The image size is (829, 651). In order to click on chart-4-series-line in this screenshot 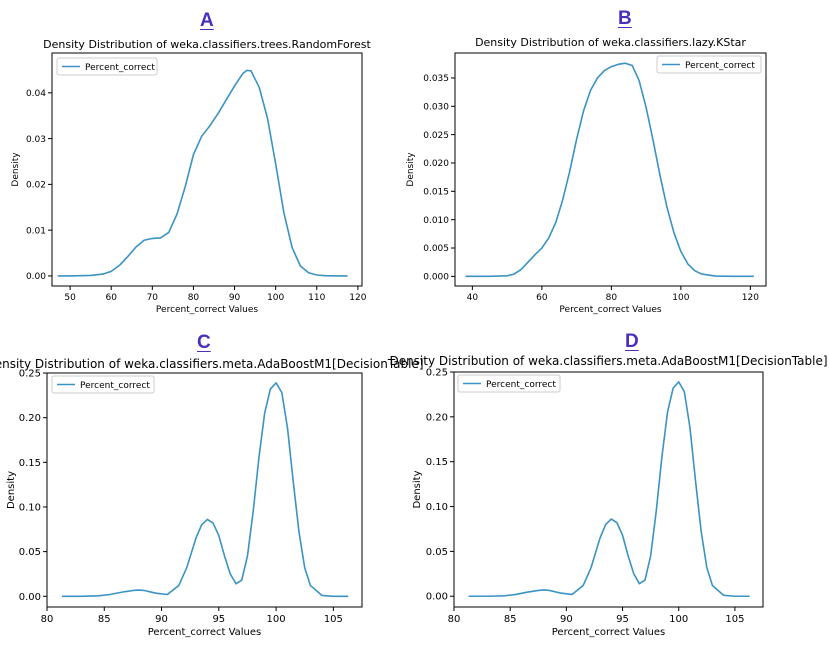, I will do `click(609, 489)`.